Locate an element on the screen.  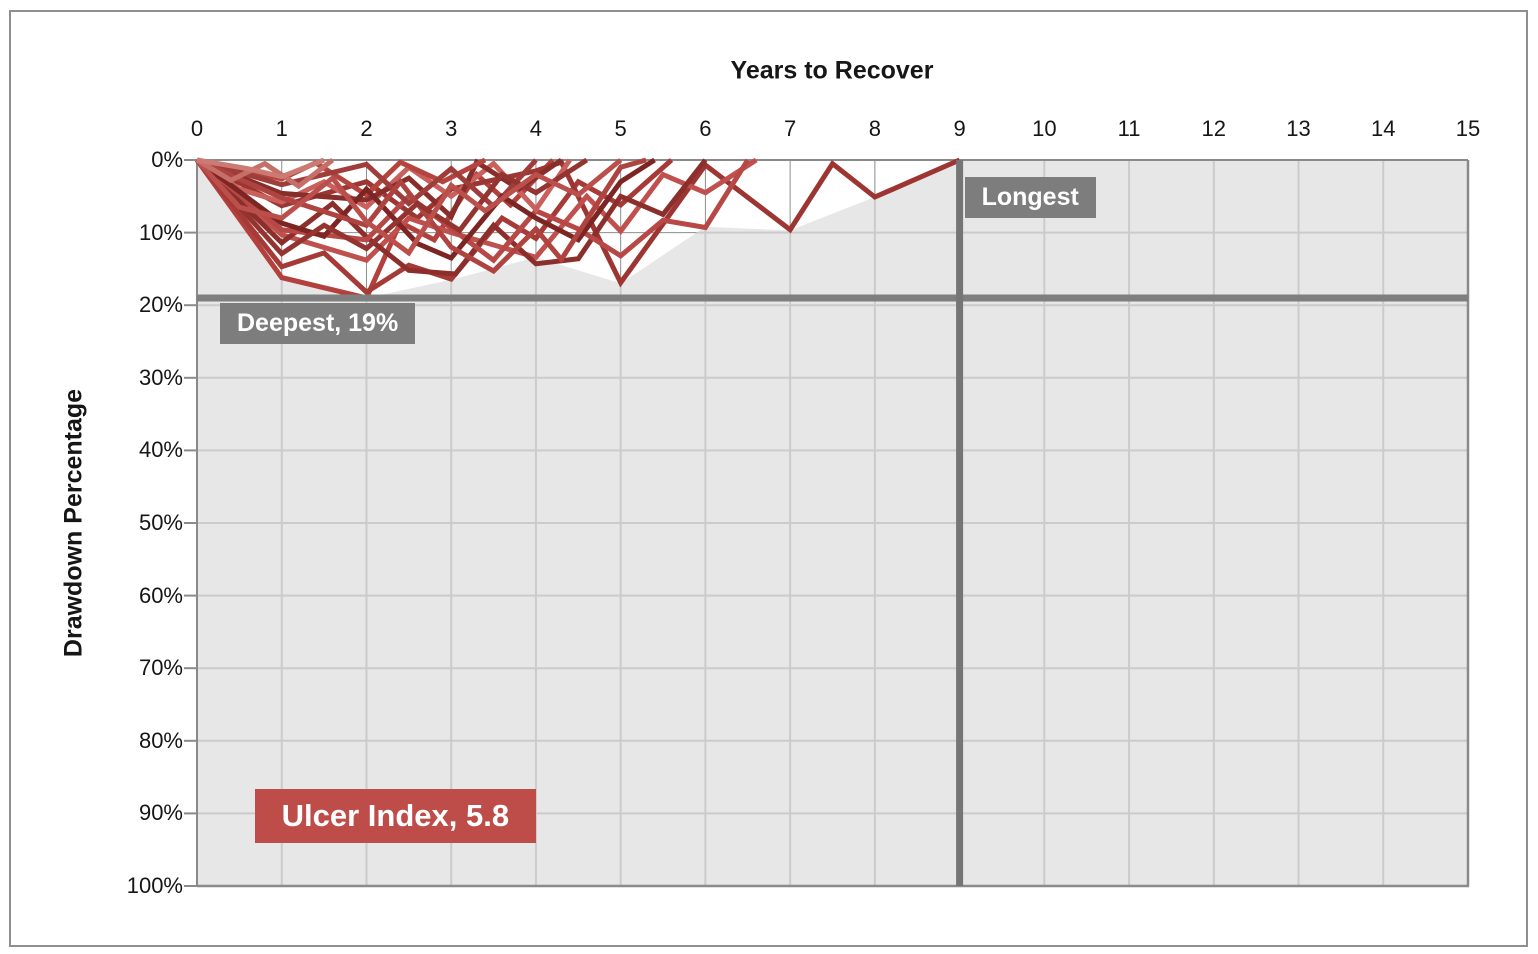
y-tick-label: 90% is located at coordinates (160, 813).